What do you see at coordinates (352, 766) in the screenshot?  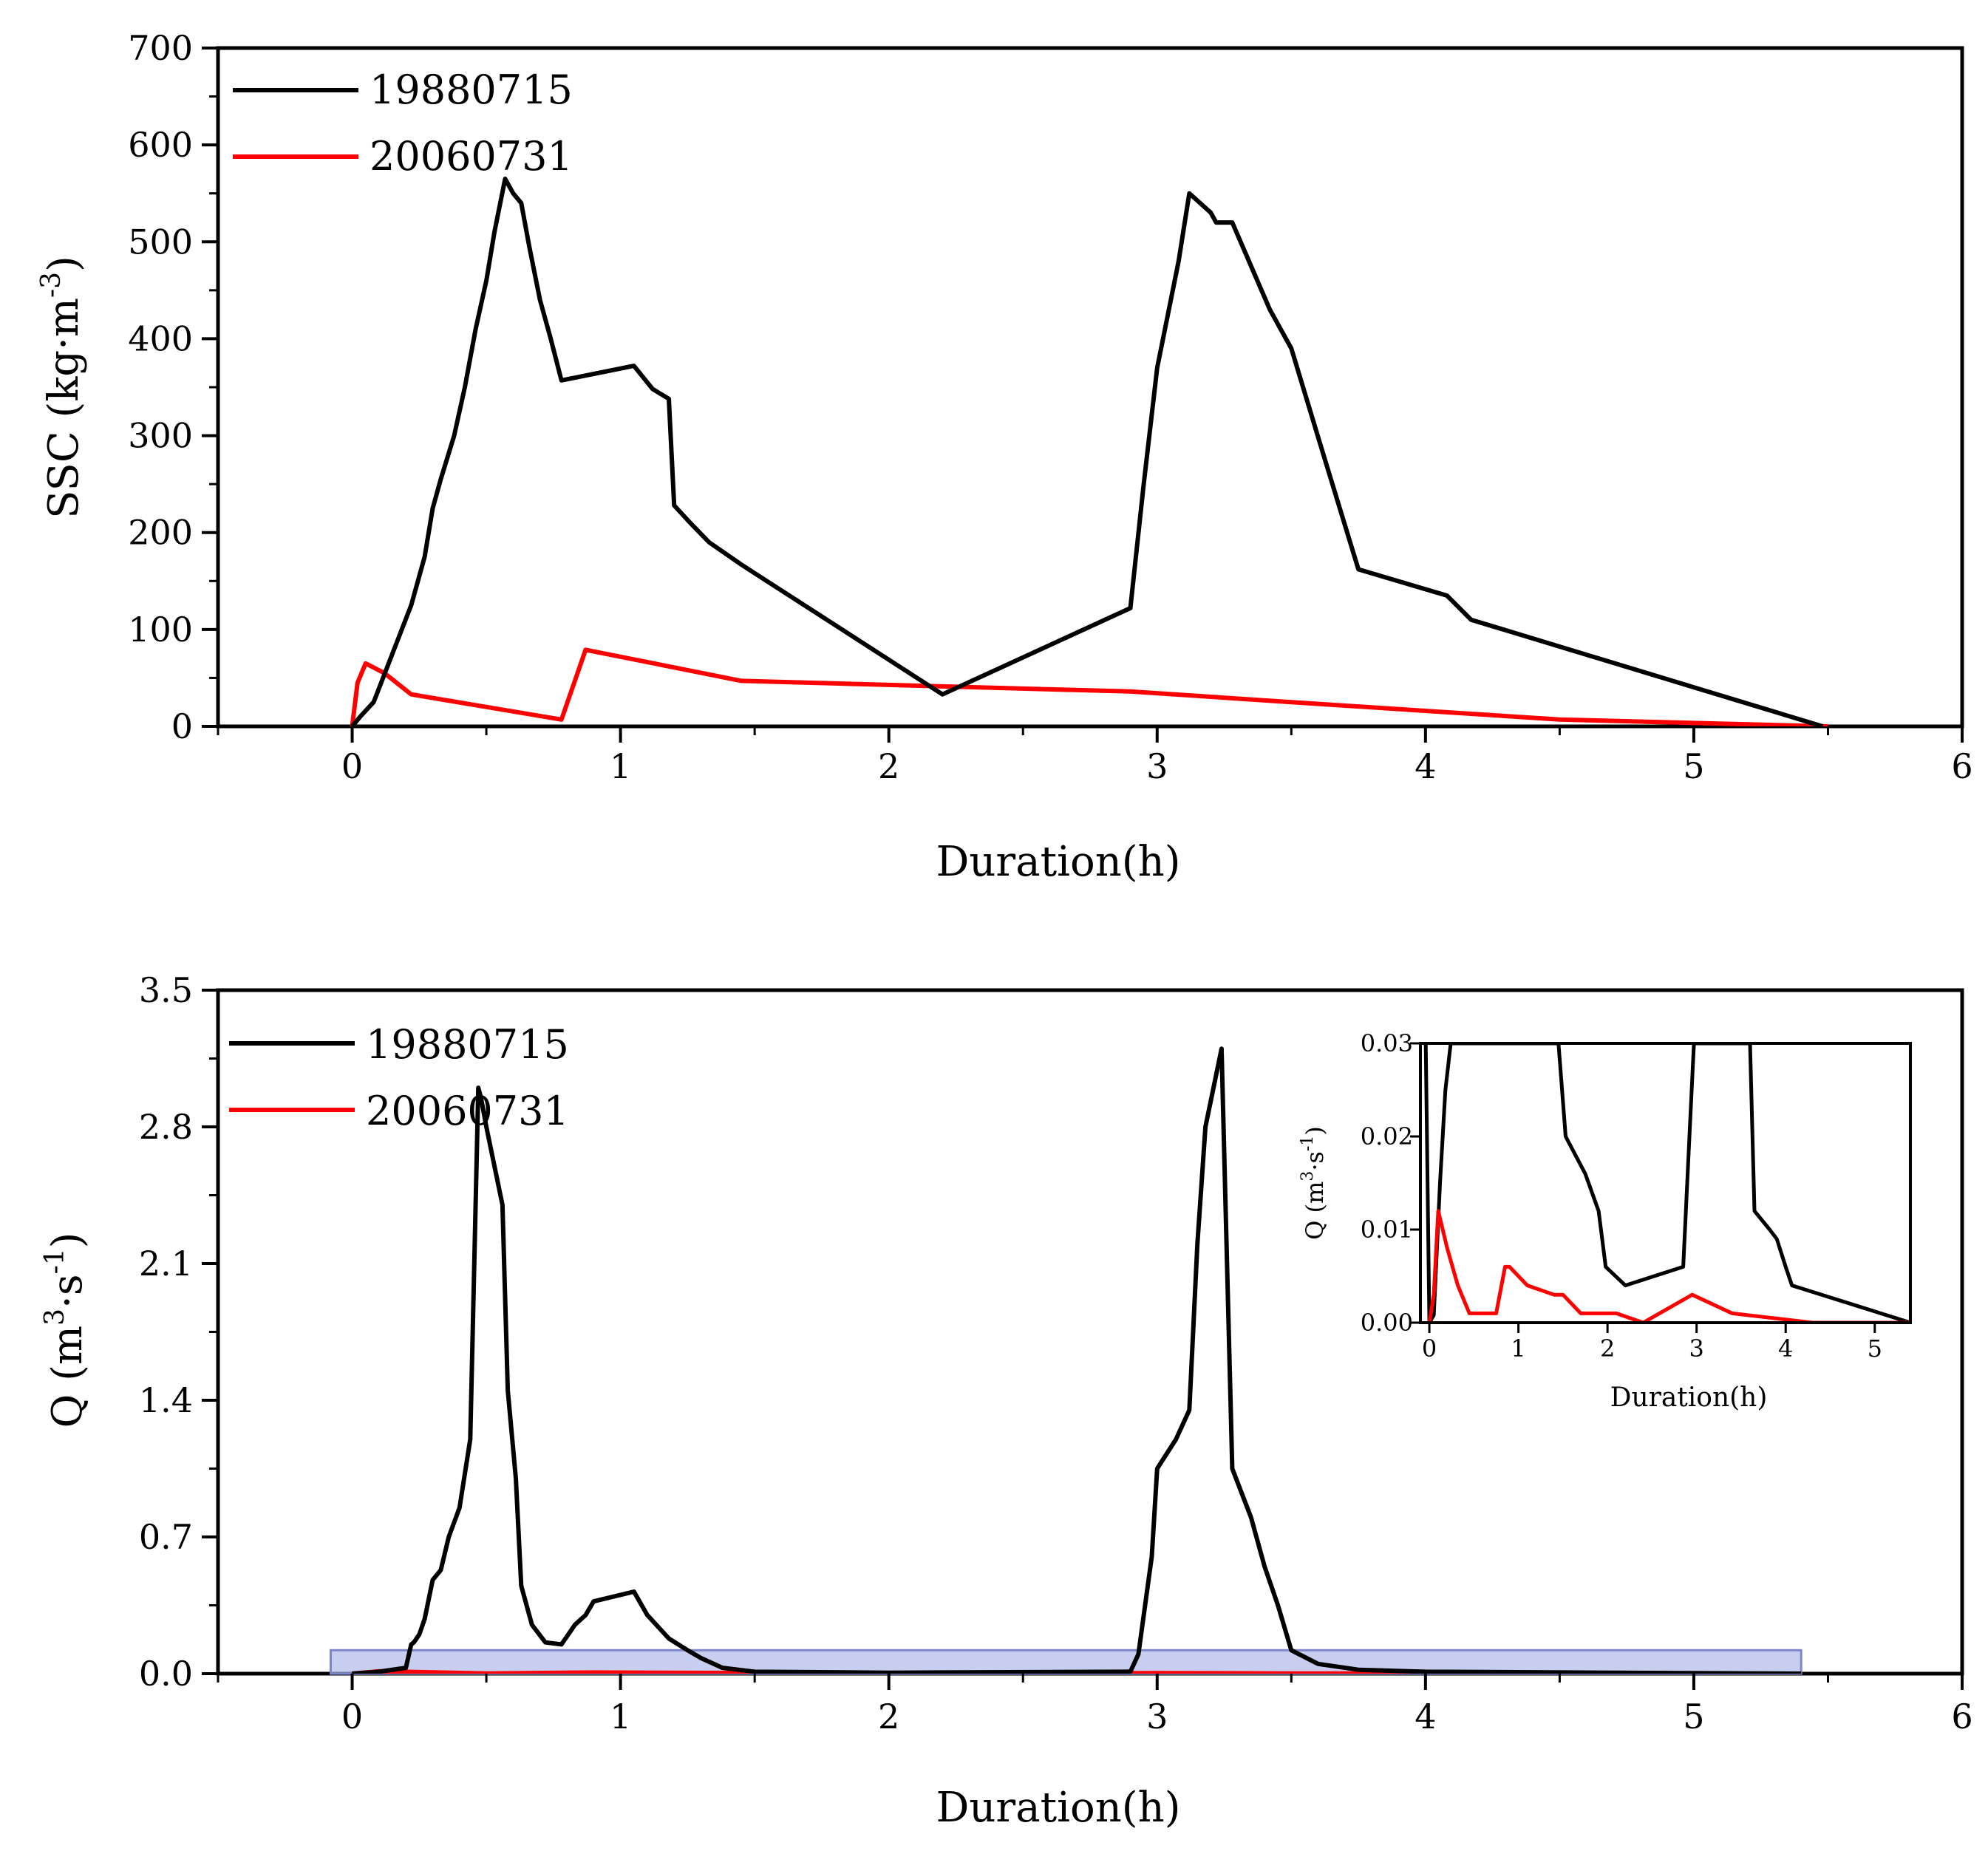 I see `ssc-x-tick-label: 0` at bounding box center [352, 766].